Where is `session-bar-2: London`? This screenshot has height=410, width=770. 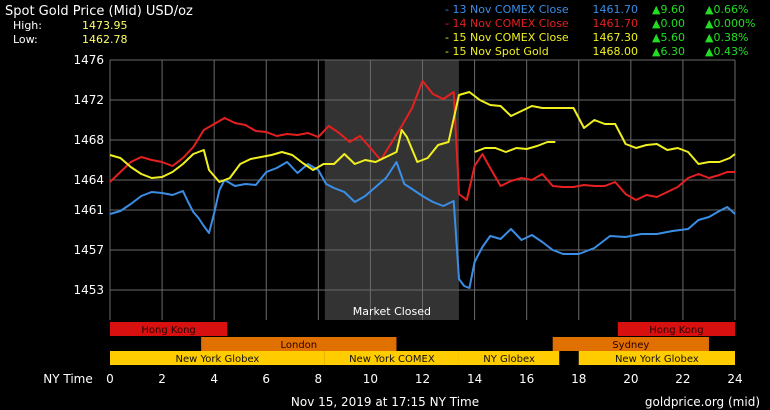 session-bar-2: London is located at coordinates (299, 344).